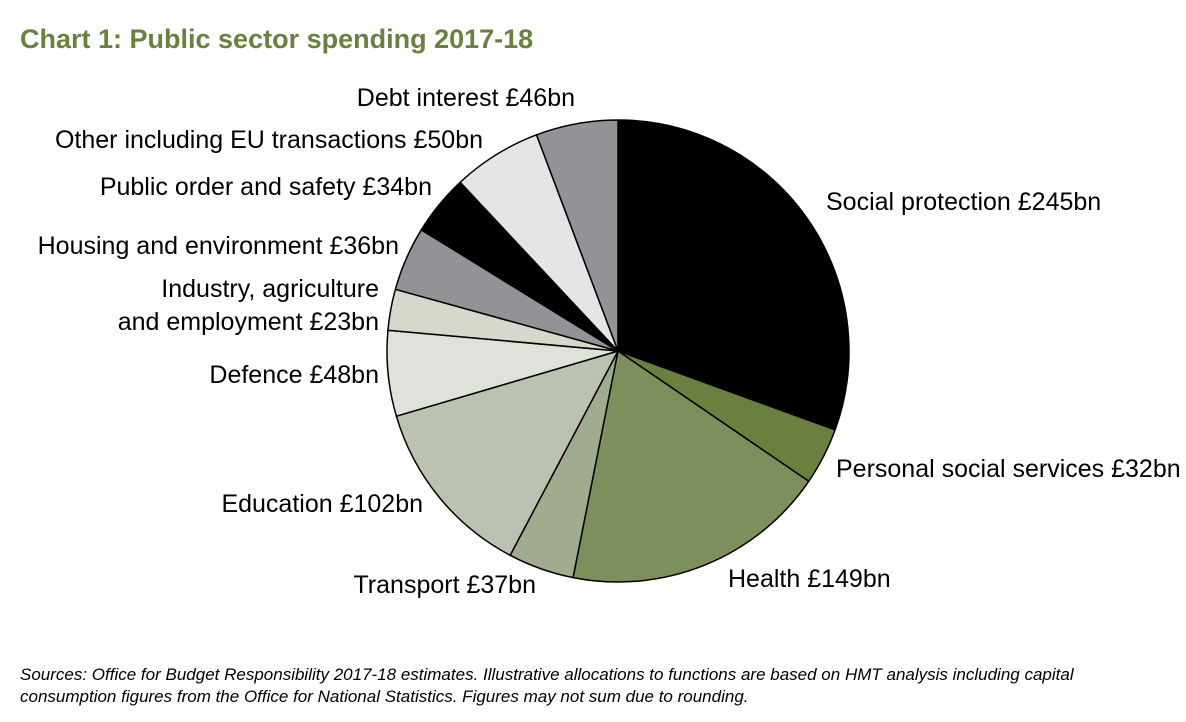 The height and width of the screenshot is (722, 1186). What do you see at coordinates (444, 585) in the screenshot?
I see `slice-label: Transport £37bn` at bounding box center [444, 585].